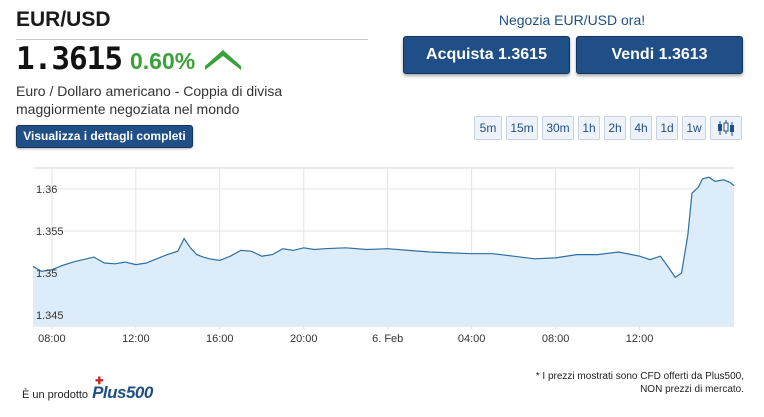 Image resolution: width=764 pixels, height=417 pixels. What do you see at coordinates (572, 20) in the screenshot?
I see `trade-now-label: Negozia EUR/USD ora!` at bounding box center [572, 20].